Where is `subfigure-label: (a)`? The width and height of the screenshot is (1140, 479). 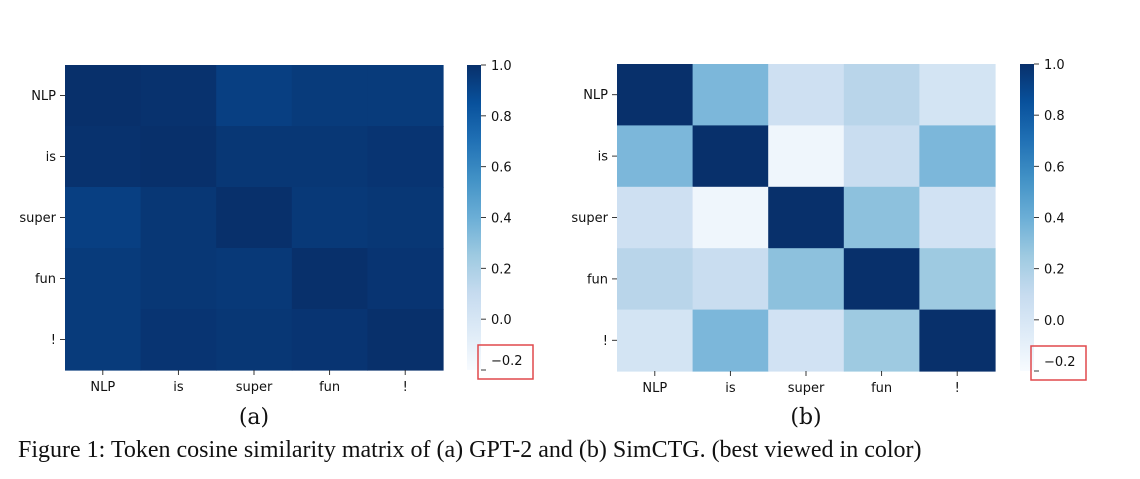
subfigure-label: (a) is located at coordinates (254, 417).